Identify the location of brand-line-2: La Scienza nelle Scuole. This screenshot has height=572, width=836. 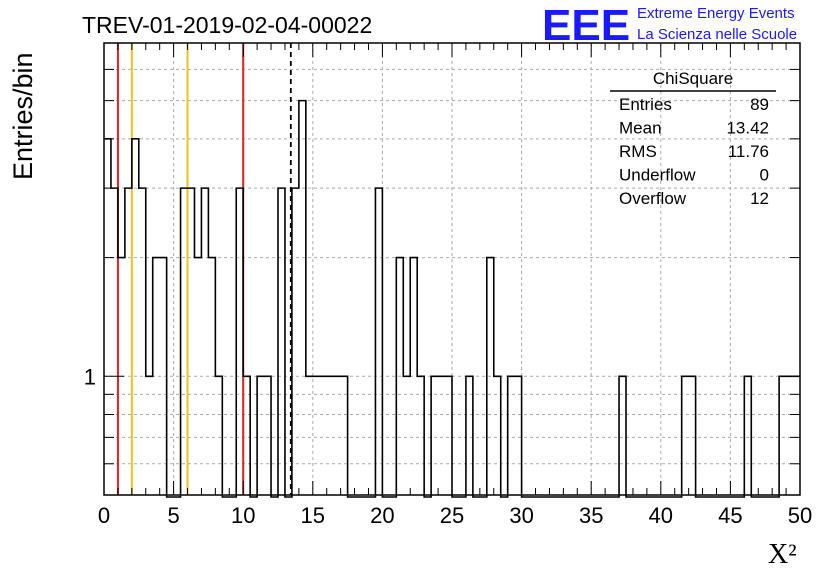
(717, 34).